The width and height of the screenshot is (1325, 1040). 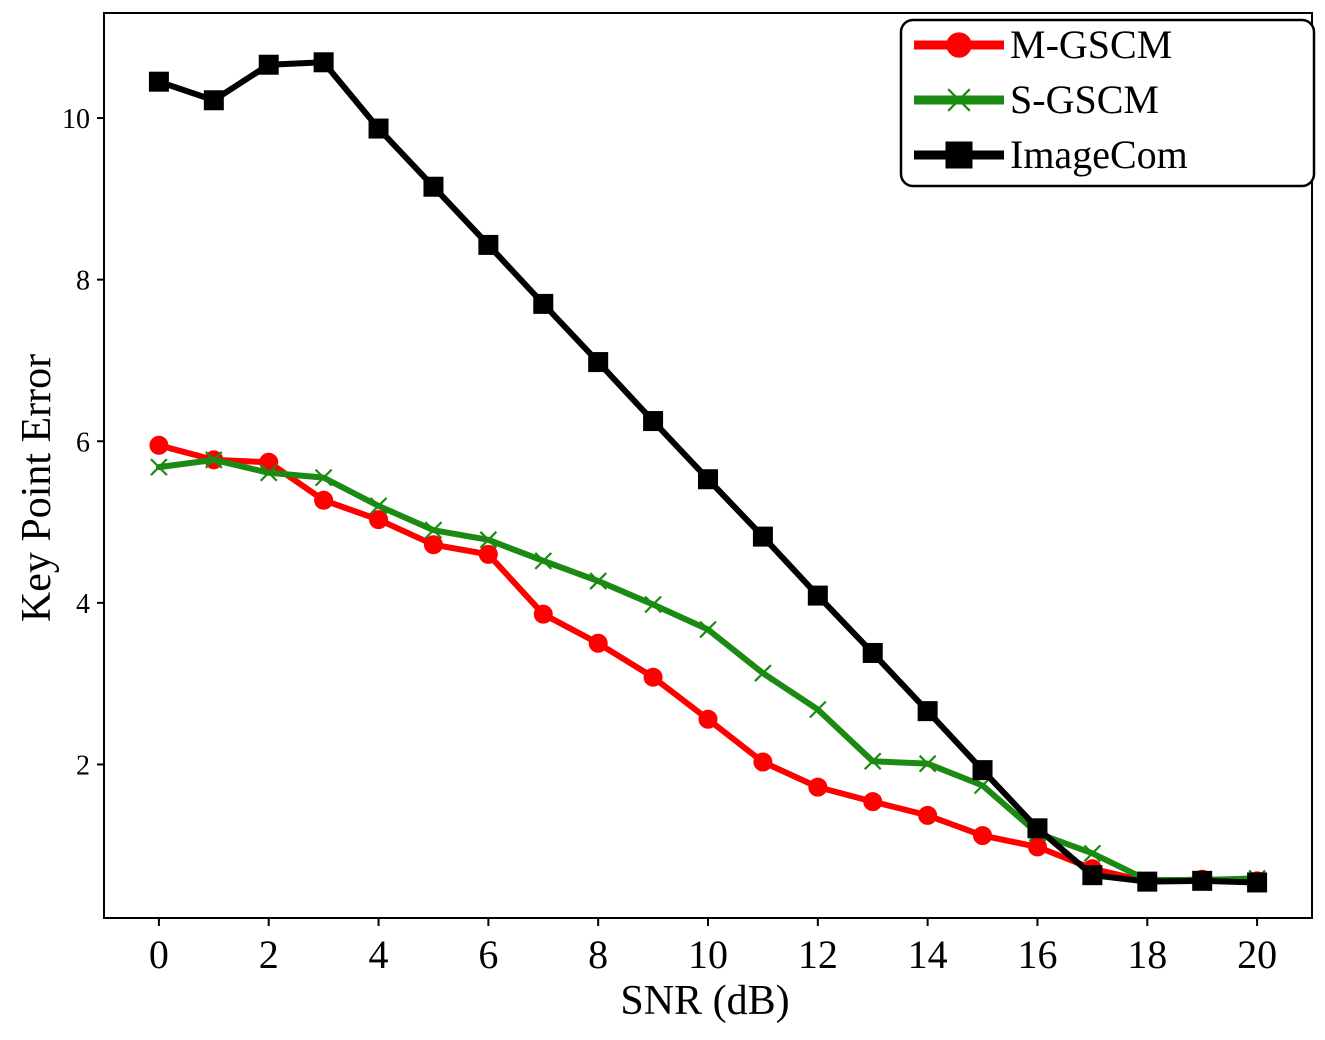 I want to click on y-tick-label: 4, so click(x=83, y=604).